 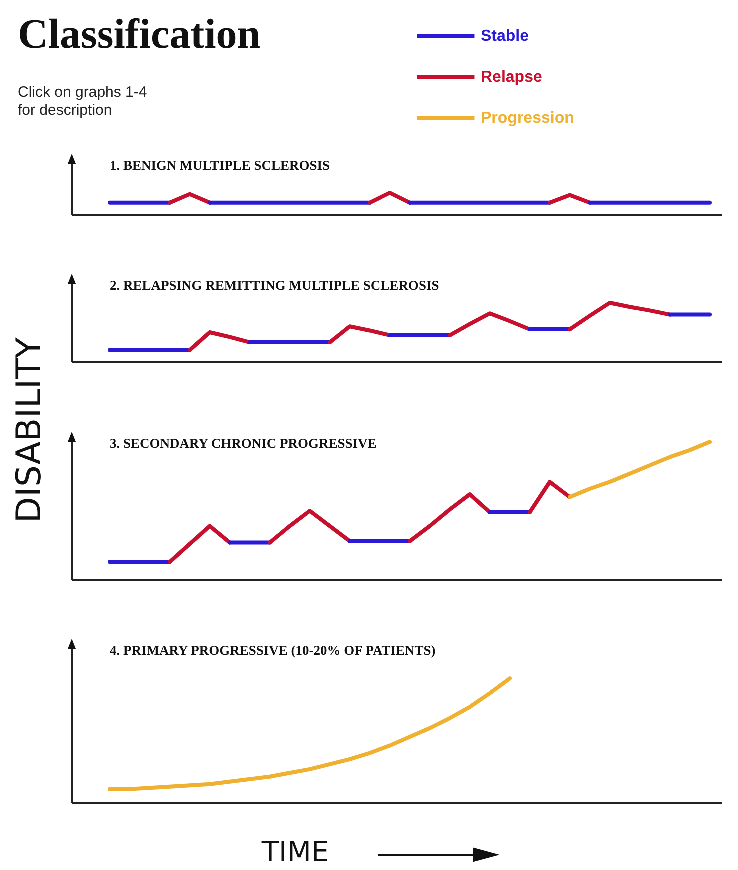 What do you see at coordinates (243, 443) in the screenshot?
I see `annotation: 3. SECONDARY CHRONIC PROGRESSIVE` at bounding box center [243, 443].